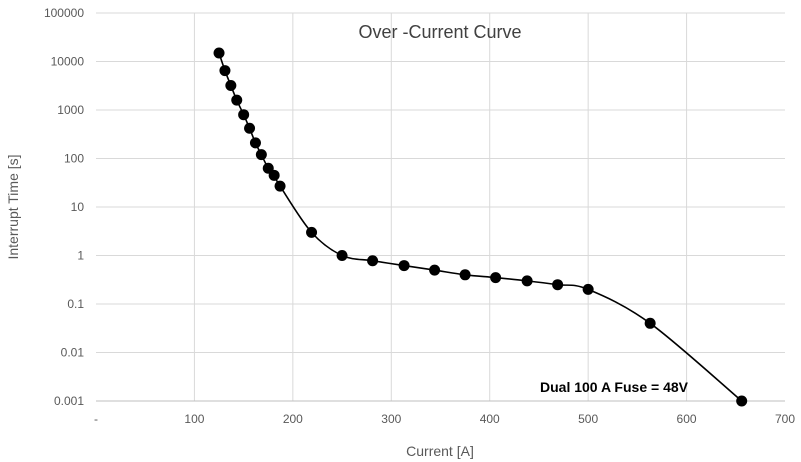 This screenshot has height=462, width=801. I want to click on x-axis-title: Current [A], so click(440, 451).